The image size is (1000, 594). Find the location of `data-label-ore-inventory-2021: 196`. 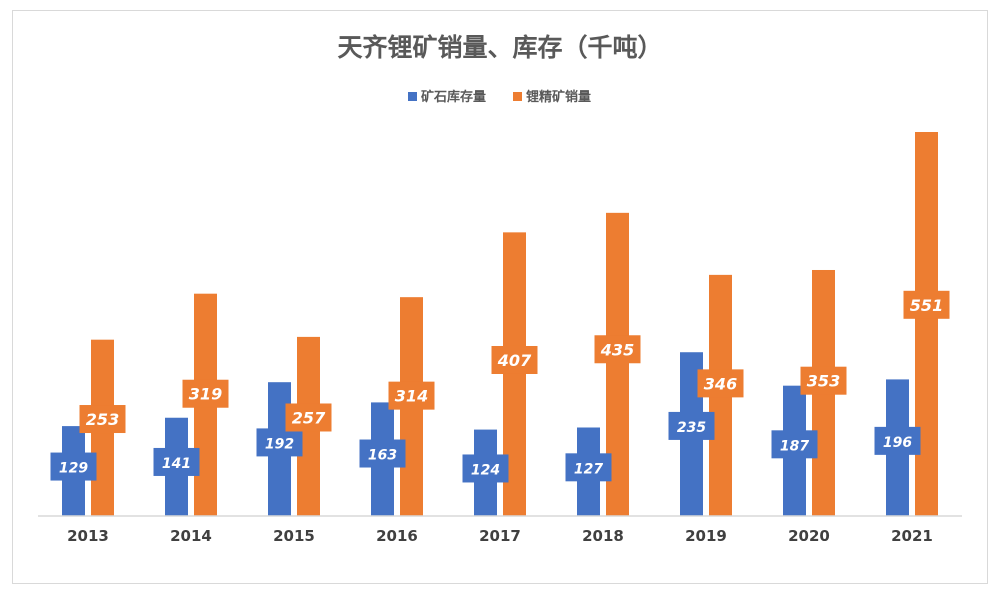

data-label-ore-inventory-2021: 196 is located at coordinates (897, 440).